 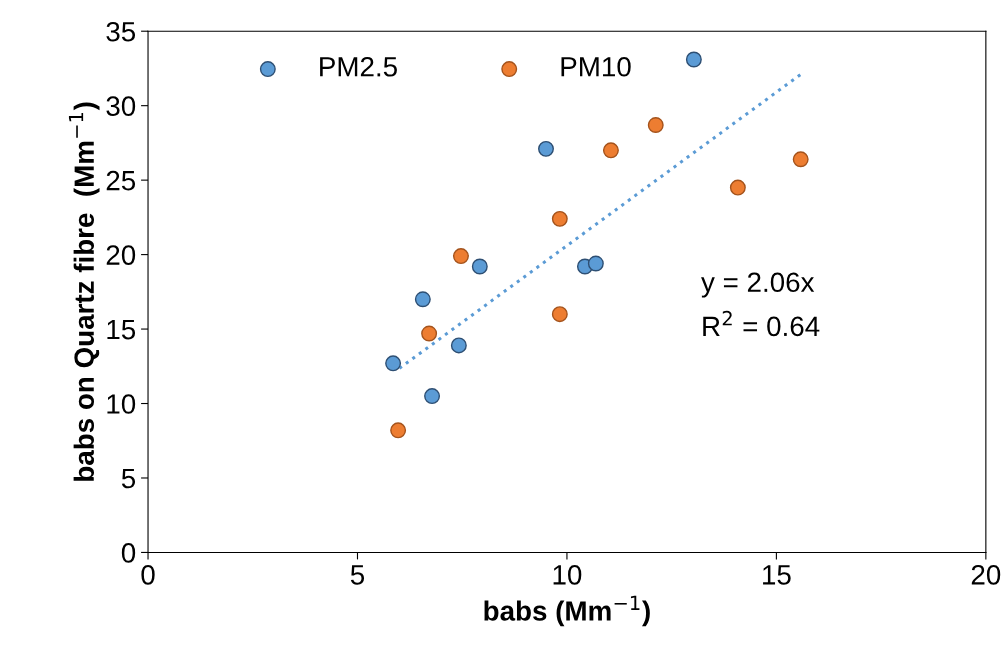 I want to click on y-tick-label: 0, so click(x=128, y=553).